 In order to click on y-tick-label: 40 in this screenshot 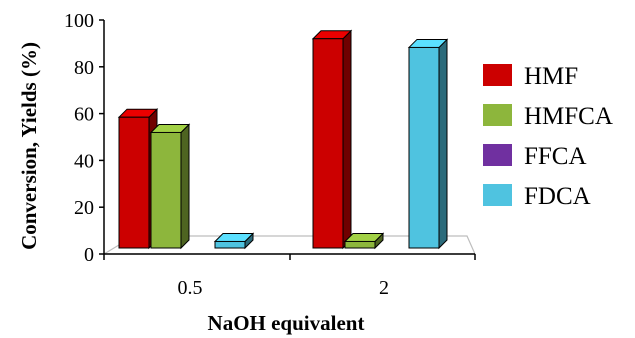, I will do `click(84, 161)`.